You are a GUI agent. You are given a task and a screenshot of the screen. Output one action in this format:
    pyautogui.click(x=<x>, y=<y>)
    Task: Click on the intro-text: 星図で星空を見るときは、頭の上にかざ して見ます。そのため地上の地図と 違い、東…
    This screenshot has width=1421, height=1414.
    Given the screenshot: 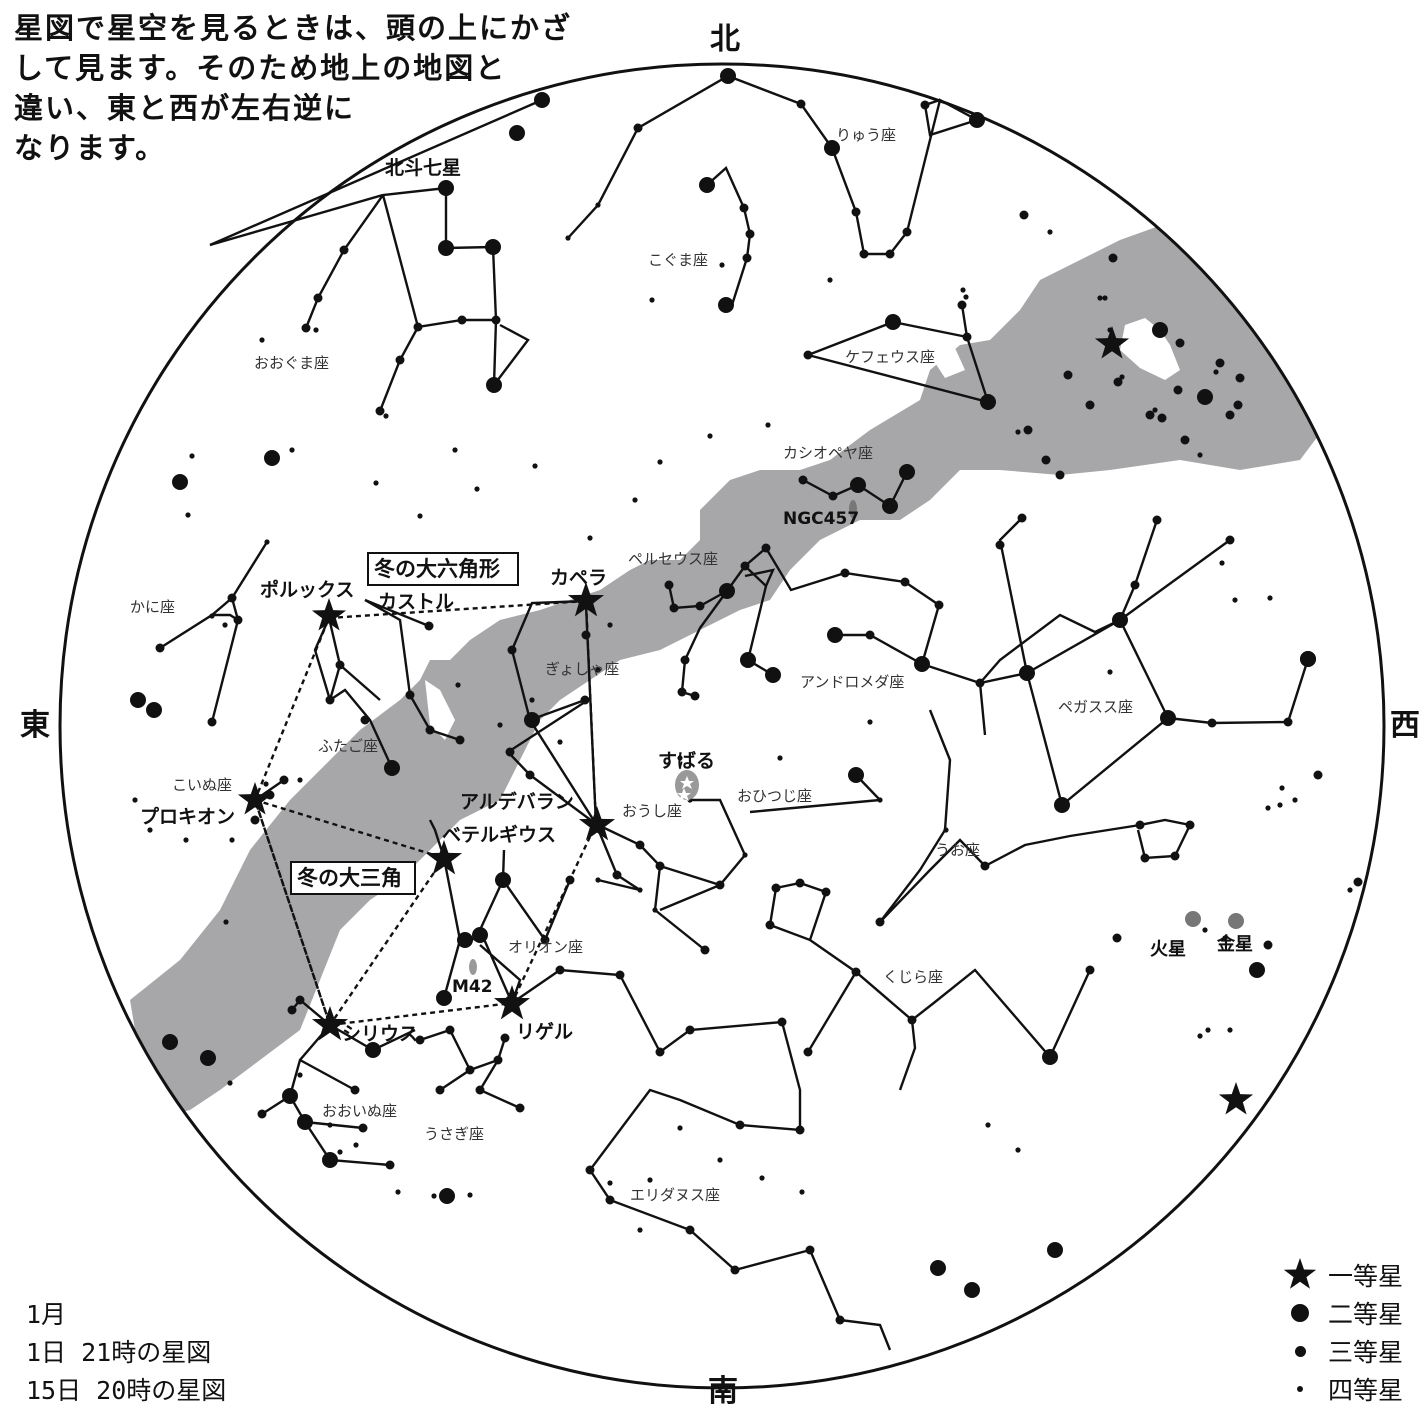 What is the action you would take?
    pyautogui.click(x=293, y=88)
    